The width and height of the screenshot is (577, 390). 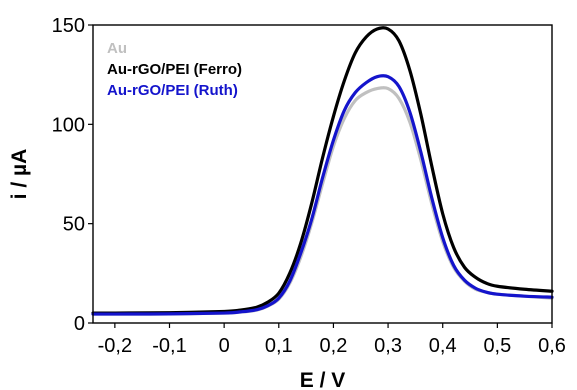 I want to click on y-tick-label: 100, so click(x=68, y=125).